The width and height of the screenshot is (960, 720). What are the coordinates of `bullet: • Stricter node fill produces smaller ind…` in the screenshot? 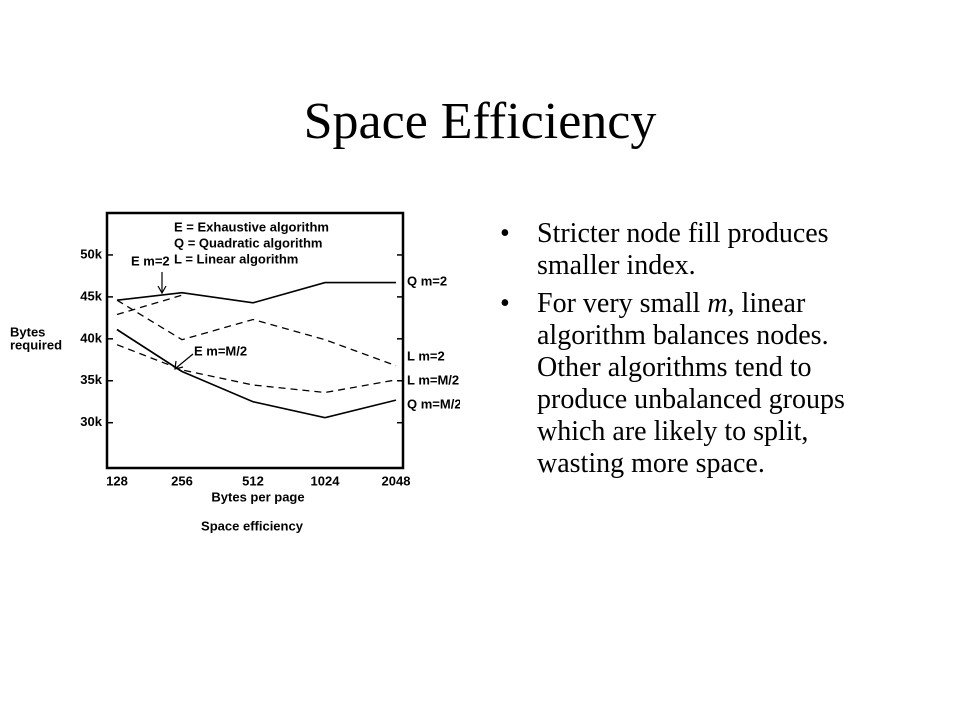 It's located at (685, 250).